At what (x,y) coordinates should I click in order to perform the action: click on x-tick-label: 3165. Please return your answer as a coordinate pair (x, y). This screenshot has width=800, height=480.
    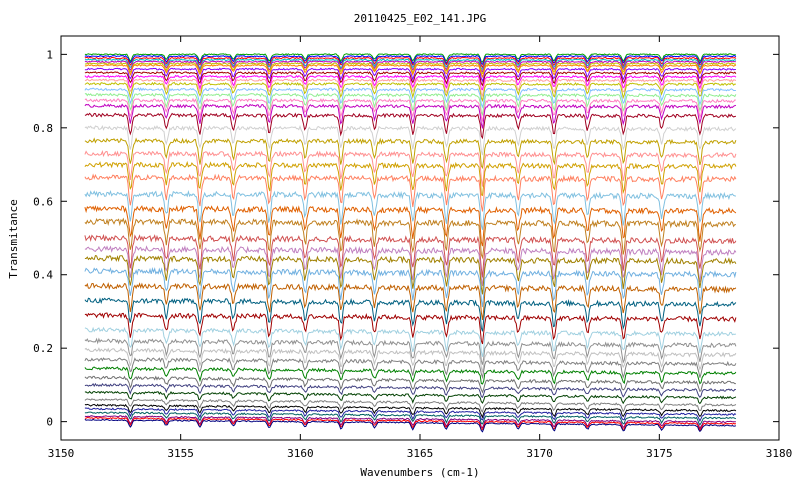
    Looking at the image, I should click on (420, 453).